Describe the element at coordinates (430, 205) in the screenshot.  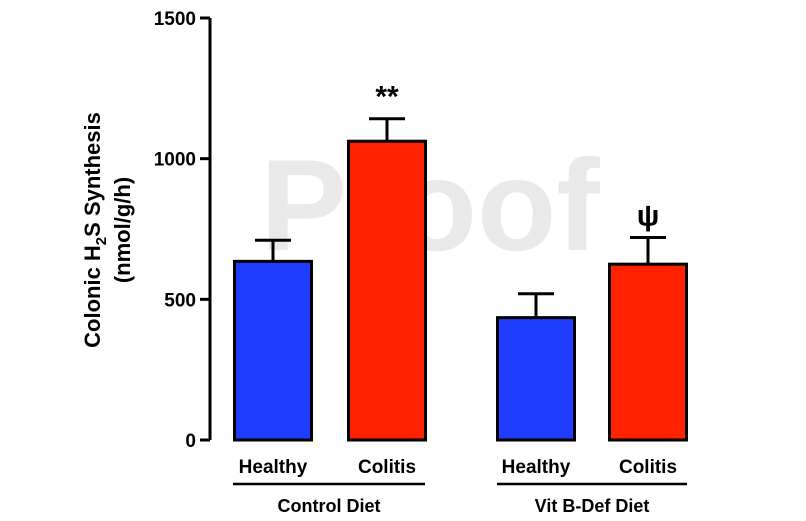
I see `watermark: Proof` at that location.